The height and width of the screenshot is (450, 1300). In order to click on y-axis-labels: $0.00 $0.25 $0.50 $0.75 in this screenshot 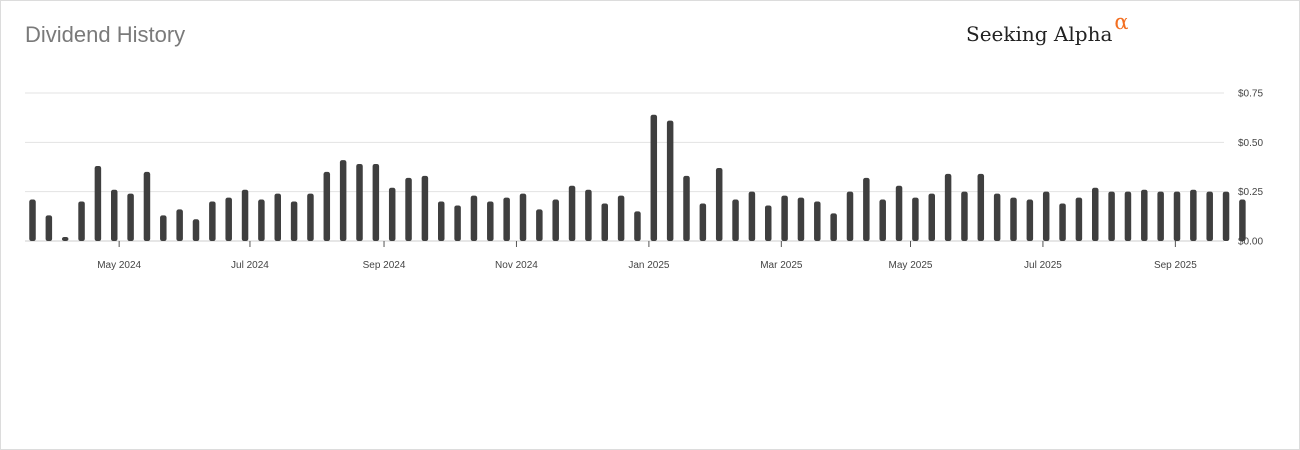, I will do `click(1250, 168)`.